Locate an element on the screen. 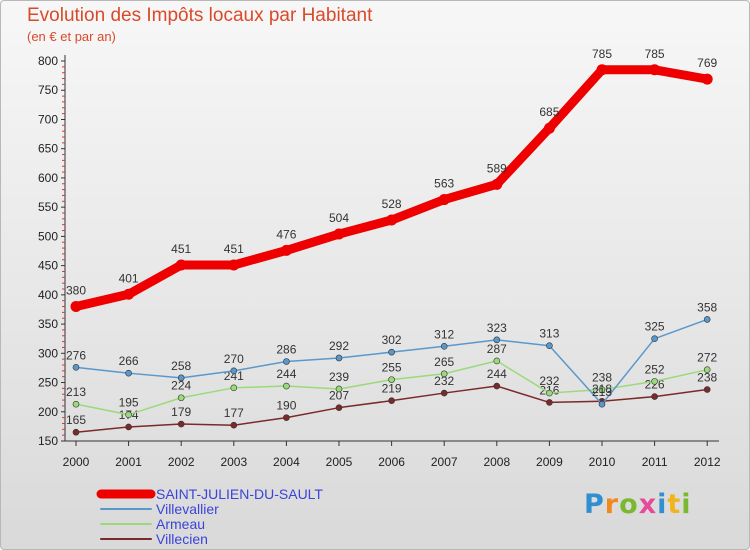  x-tick-label: 2012 is located at coordinates (707, 462).